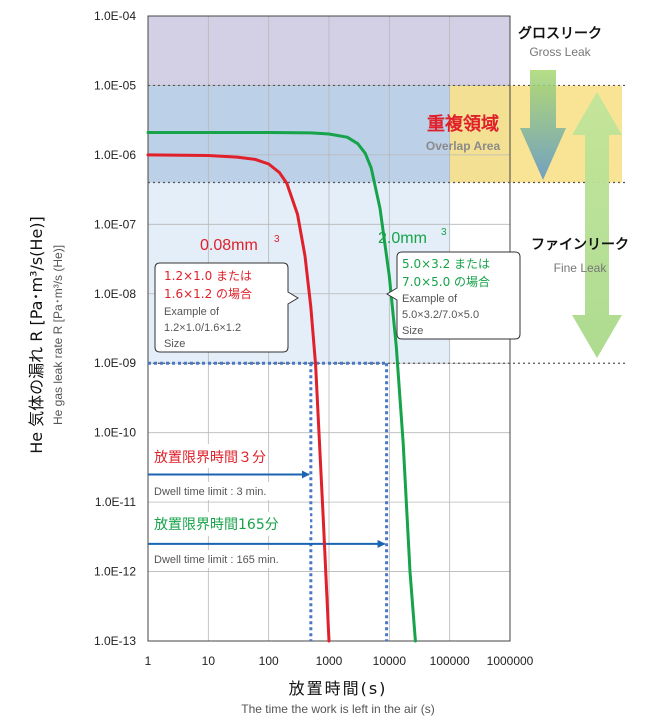 This screenshot has height=719, width=667. Describe the element at coordinates (115, 16) in the screenshot. I see `y-tick-label: 1.0E-04` at that location.